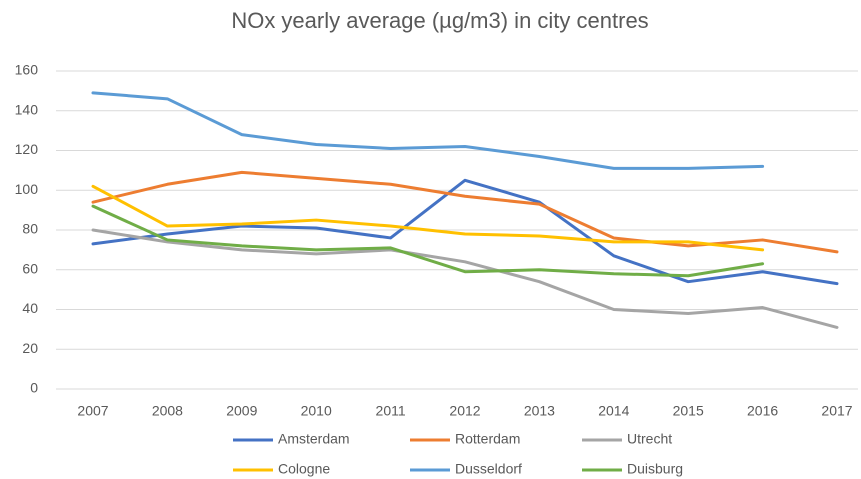 This screenshot has width=861, height=479. Describe the element at coordinates (649, 439) in the screenshot. I see `legend-label: Utrecht` at that location.